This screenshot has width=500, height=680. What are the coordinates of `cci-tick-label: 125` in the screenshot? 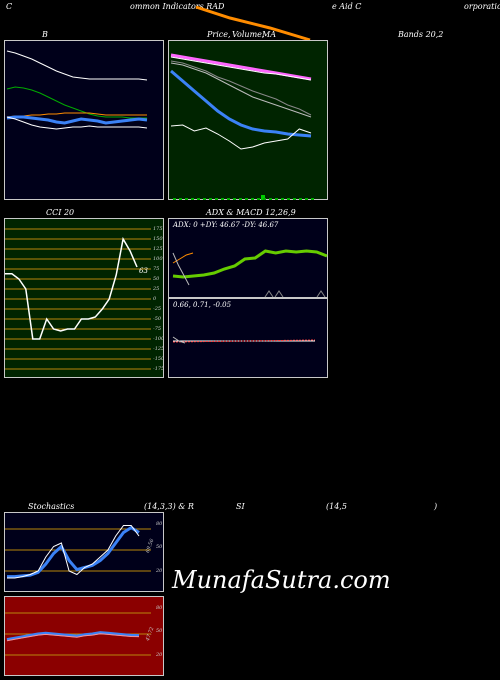 It's located at (158, 249).